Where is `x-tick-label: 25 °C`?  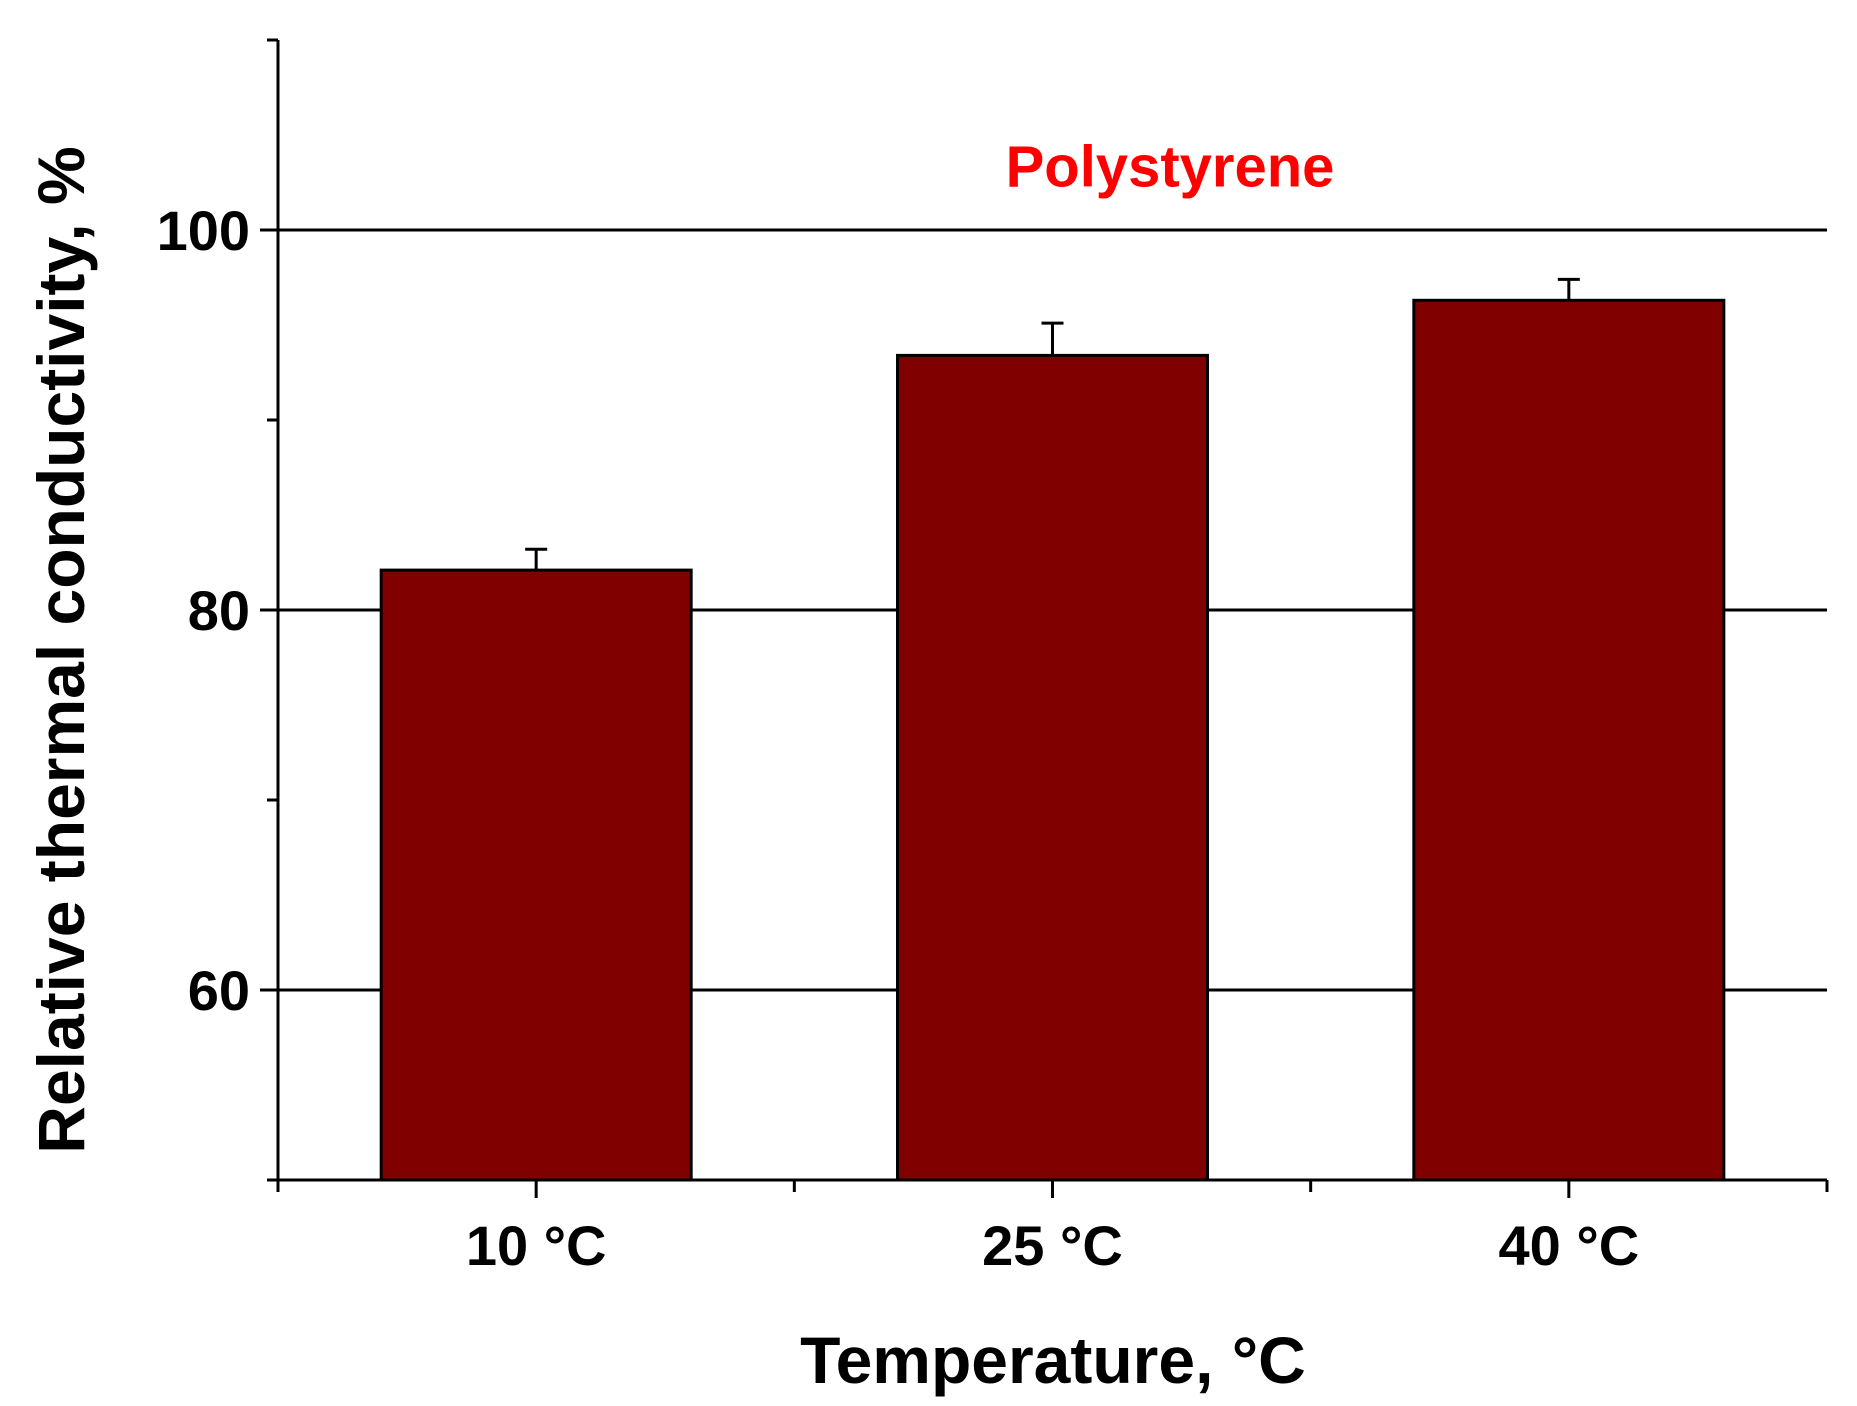
x-tick-label: 25 °C is located at coordinates (1052, 1245).